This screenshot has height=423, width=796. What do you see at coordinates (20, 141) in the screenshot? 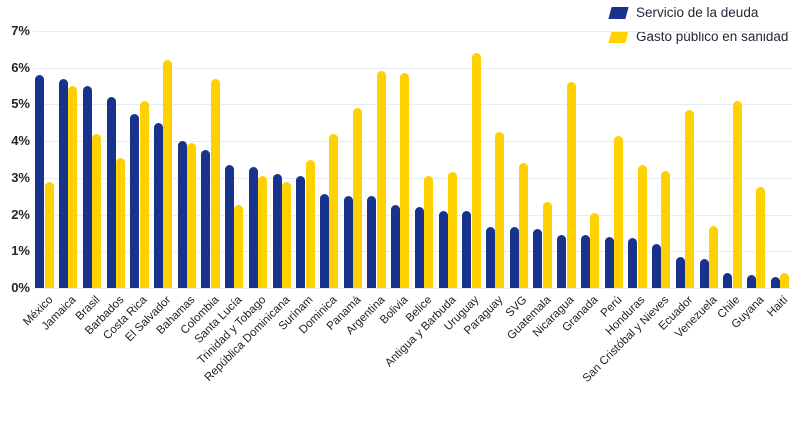
I see `y-axis-tick-label: 4%` at bounding box center [20, 141].